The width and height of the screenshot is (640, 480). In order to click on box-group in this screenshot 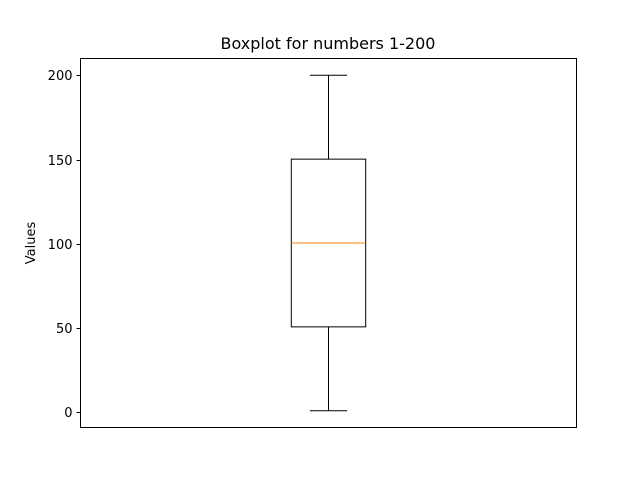, I will do `click(328, 243)`.